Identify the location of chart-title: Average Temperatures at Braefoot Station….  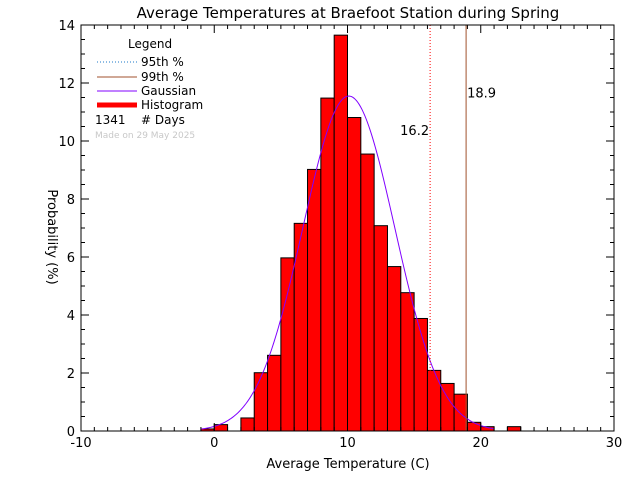
(348, 13).